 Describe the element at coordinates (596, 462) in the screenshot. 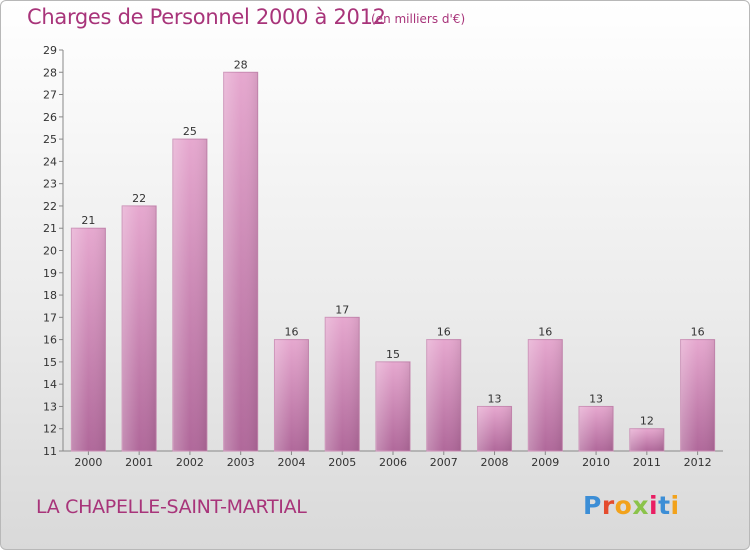

I see `x-tick-label: 2010` at that location.